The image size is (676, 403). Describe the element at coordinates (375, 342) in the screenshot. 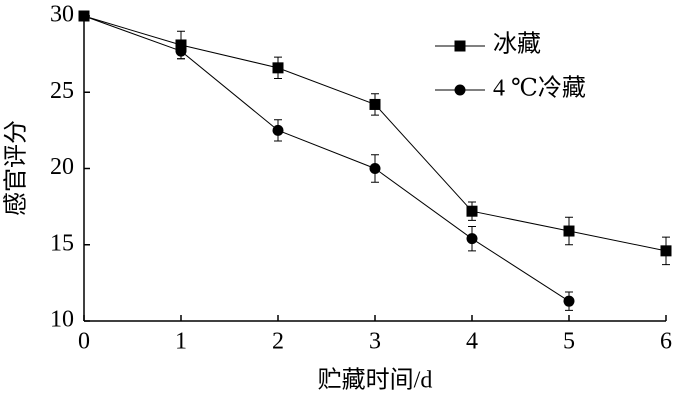

I see `x-tick-label: 3` at that location.